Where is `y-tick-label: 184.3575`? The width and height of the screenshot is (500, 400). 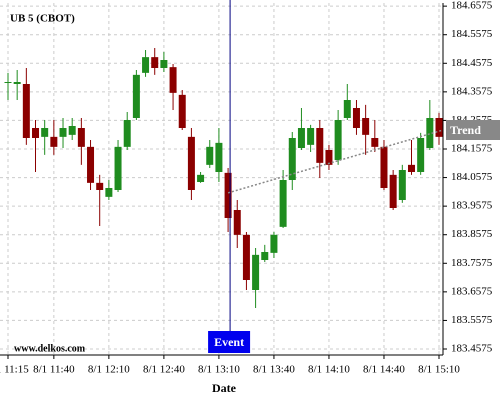 y-tick-label: 184.3575 is located at coordinates (472, 91).